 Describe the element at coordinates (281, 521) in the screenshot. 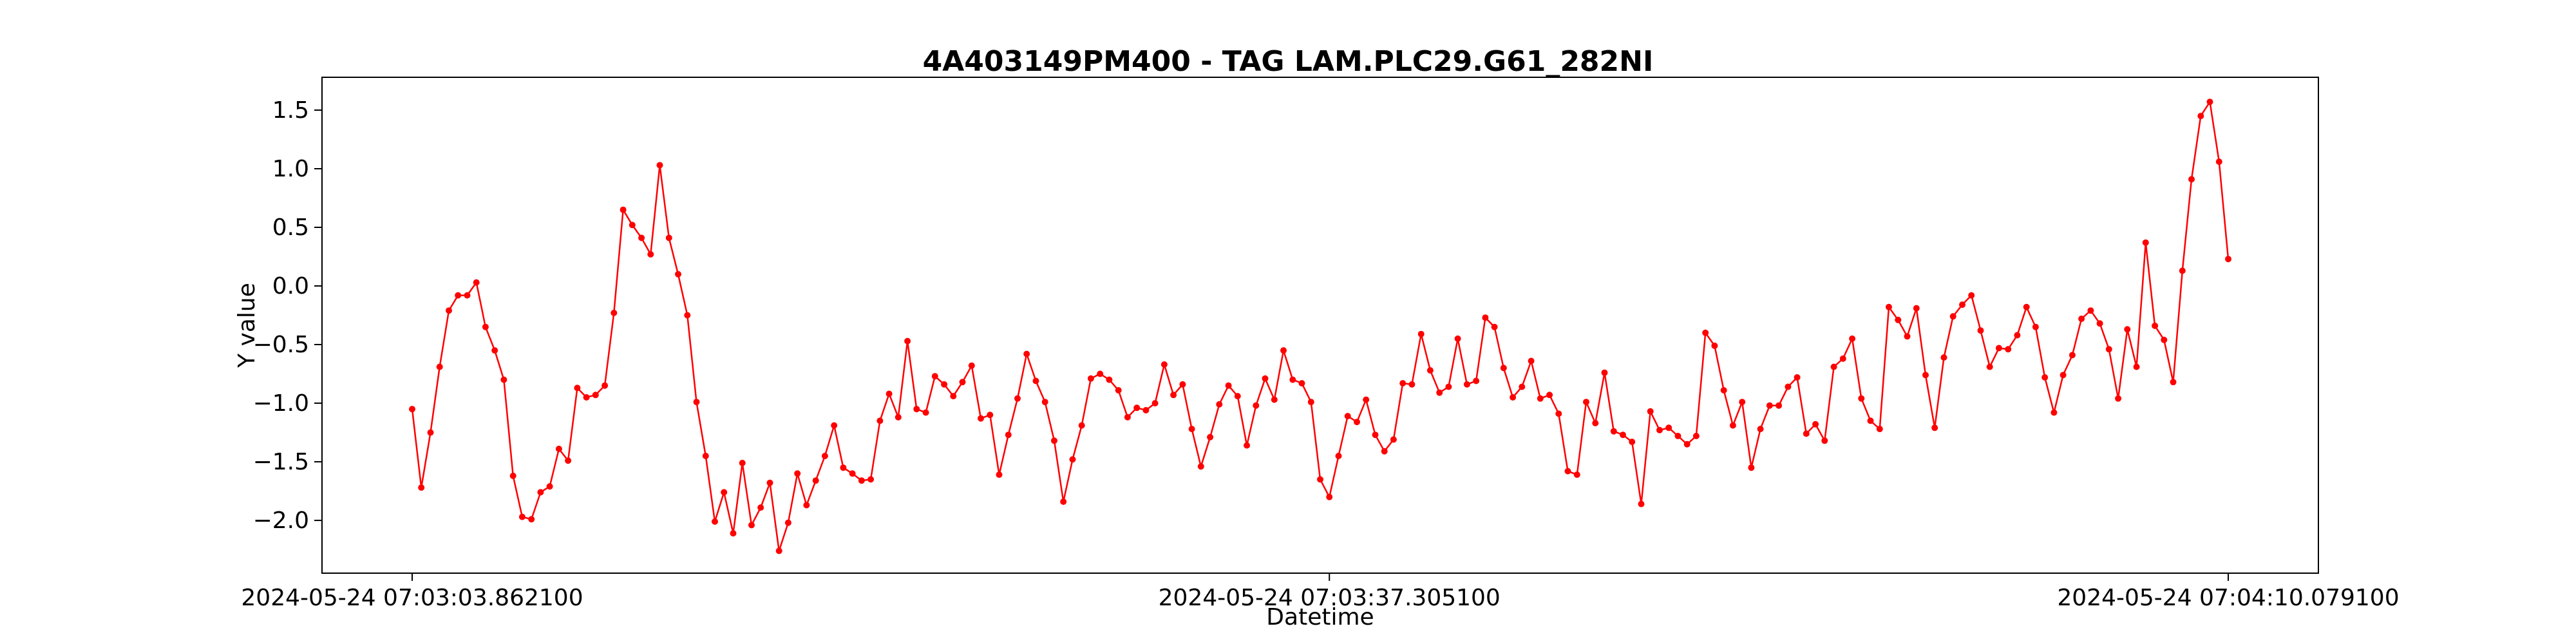

I see `y-tick-label: −2.0` at that location.